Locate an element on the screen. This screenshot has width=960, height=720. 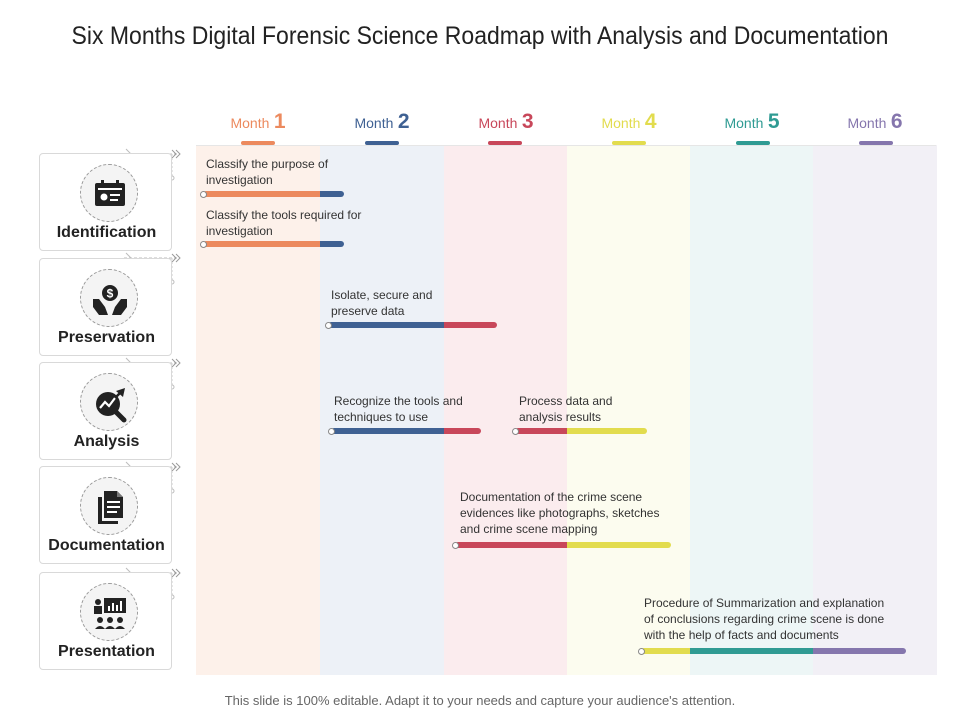
phase-label-identification: Identification is located at coordinates (106, 232).